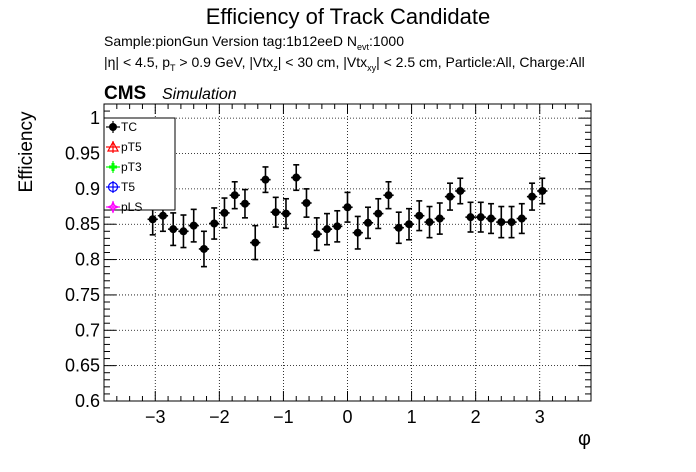  Describe the element at coordinates (199, 94) in the screenshot. I see `simulation-label: Simulation` at that location.